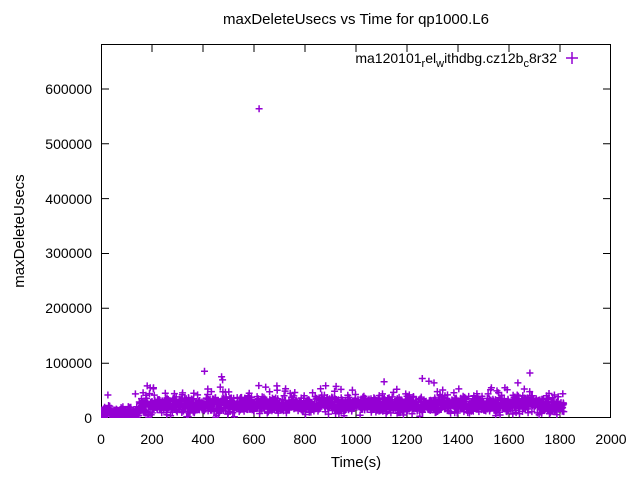  Describe the element at coordinates (305, 439) in the screenshot. I see `x-tick-label: 800` at that location.